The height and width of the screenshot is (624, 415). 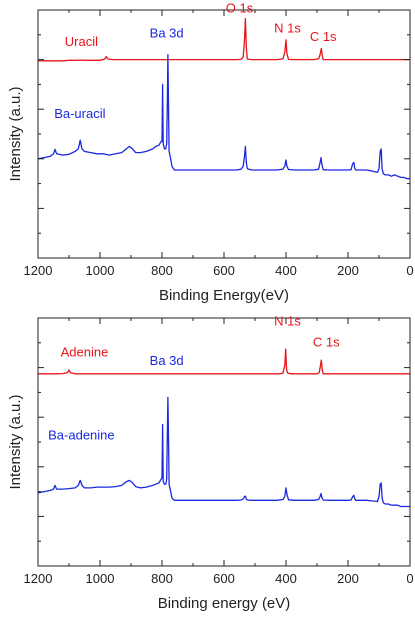 What do you see at coordinates (240, 7) in the screenshot?
I see `annotation-label: O 1s` at bounding box center [240, 7].